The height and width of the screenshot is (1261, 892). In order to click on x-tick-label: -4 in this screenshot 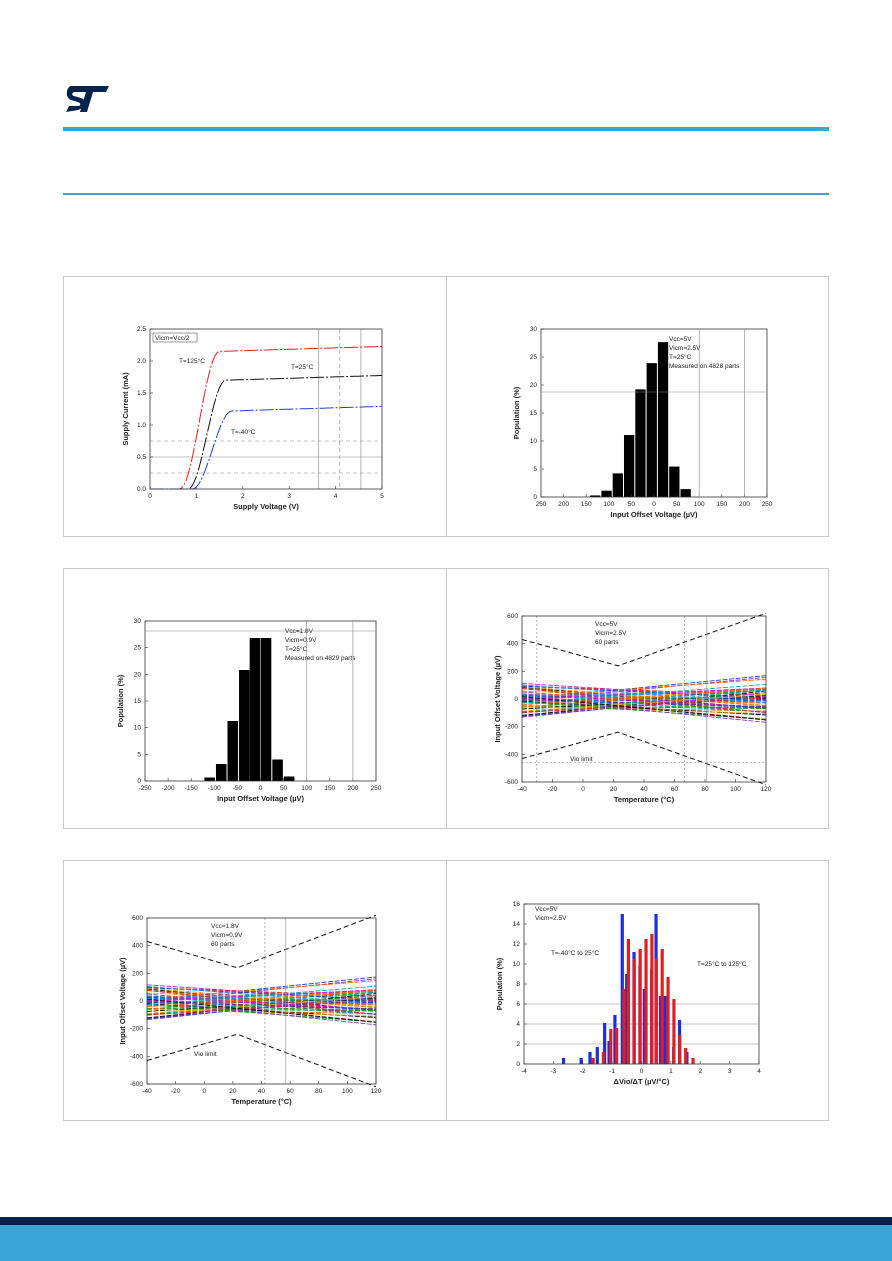, I will do `click(524, 1071)`.